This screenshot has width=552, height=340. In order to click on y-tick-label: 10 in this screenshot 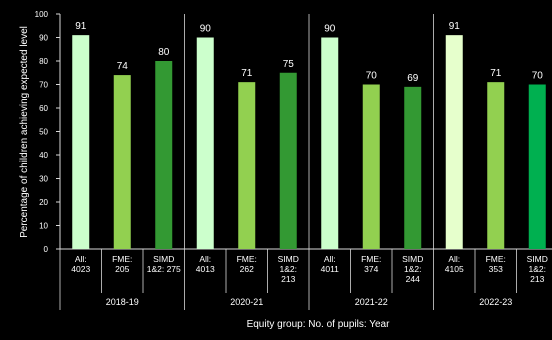, I will do `click(43, 226)`.